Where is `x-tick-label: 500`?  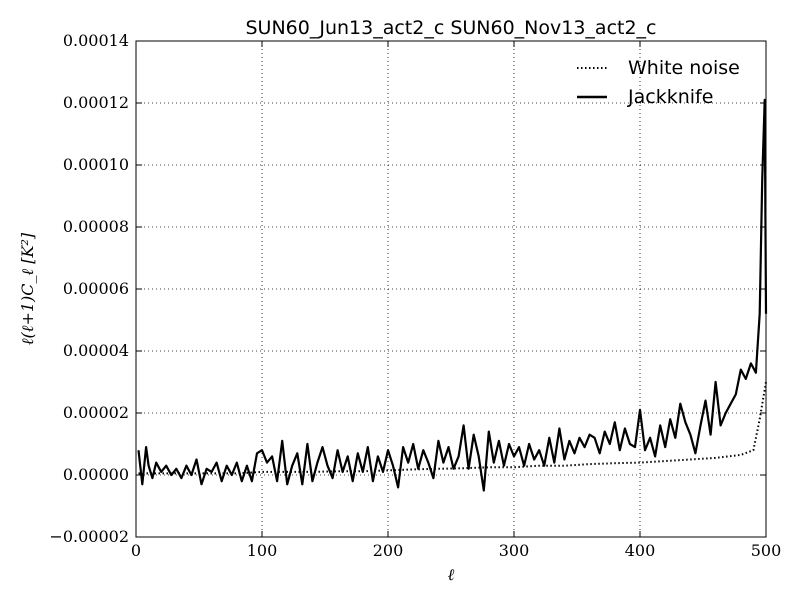
x-tick-label: 500 is located at coordinates (766, 550).